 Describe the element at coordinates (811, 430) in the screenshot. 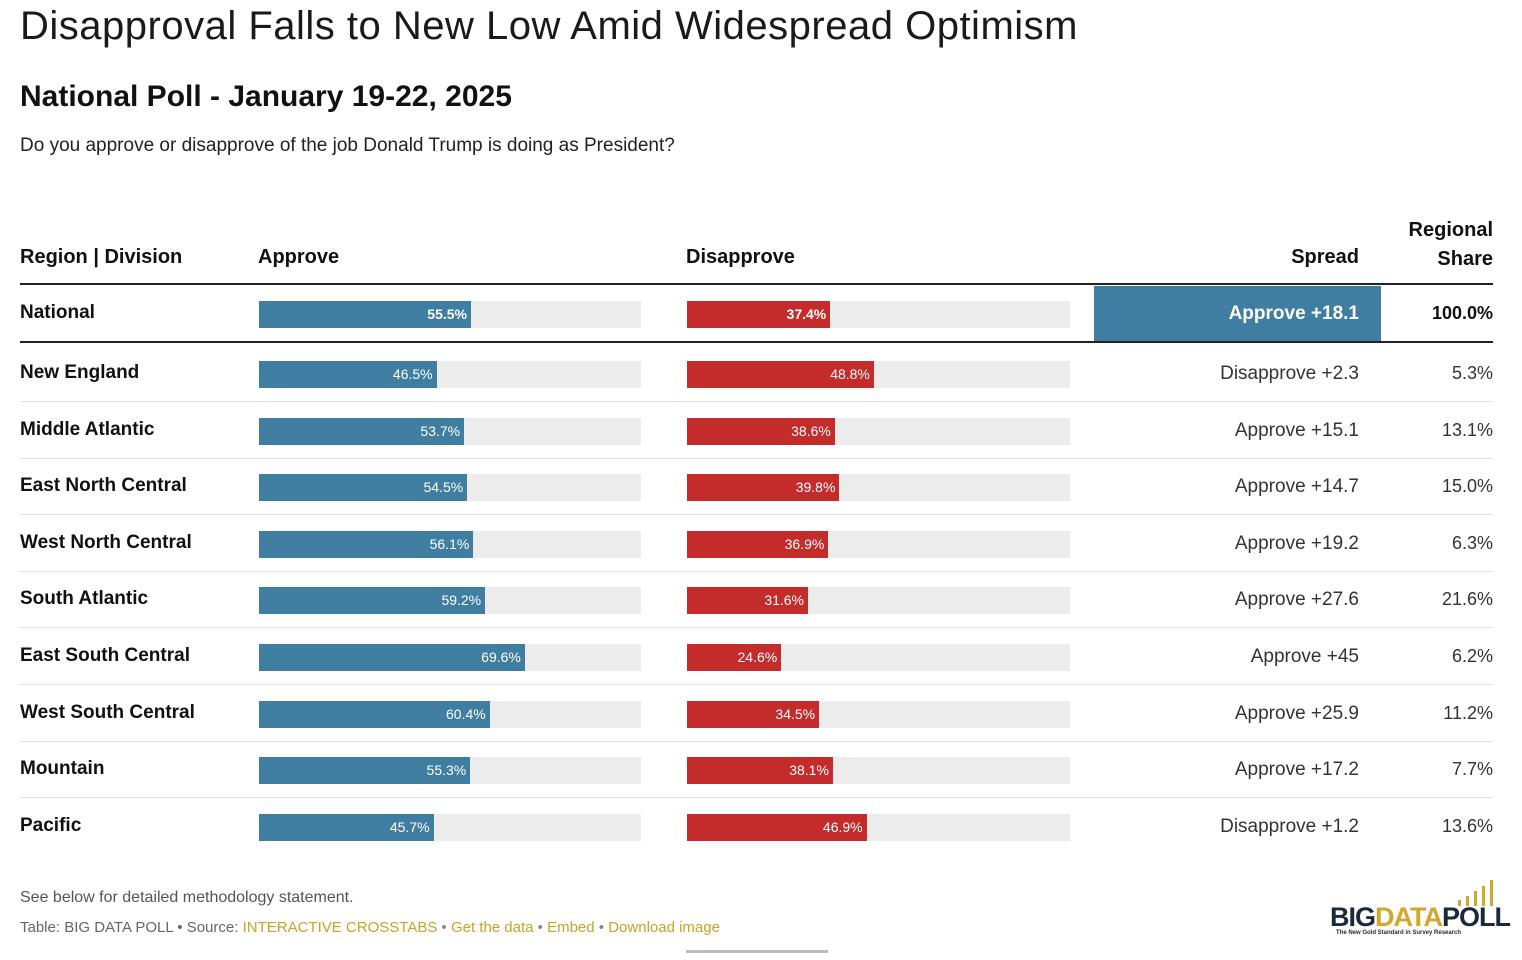

I see `disapprove-value-label: 38.6%` at that location.